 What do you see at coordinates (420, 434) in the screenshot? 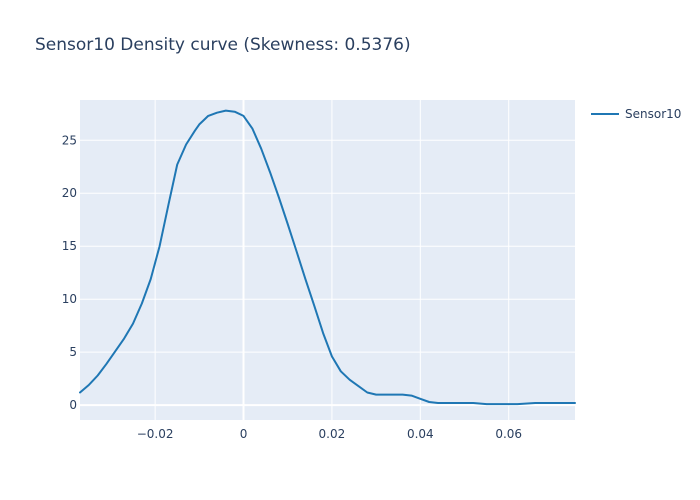
I see `x-tick-label: 0.04` at bounding box center [420, 434].